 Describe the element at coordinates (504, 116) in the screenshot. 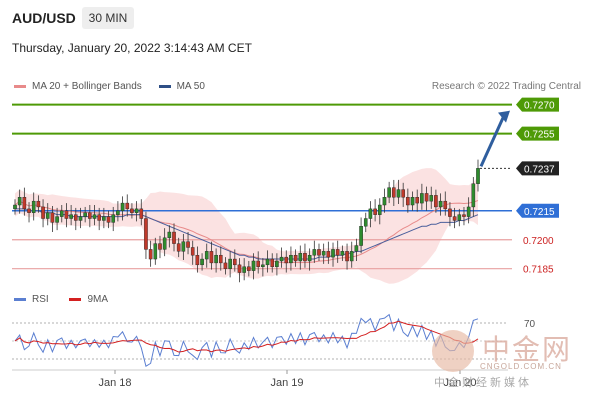

I see `arrow-head-icon` at that location.